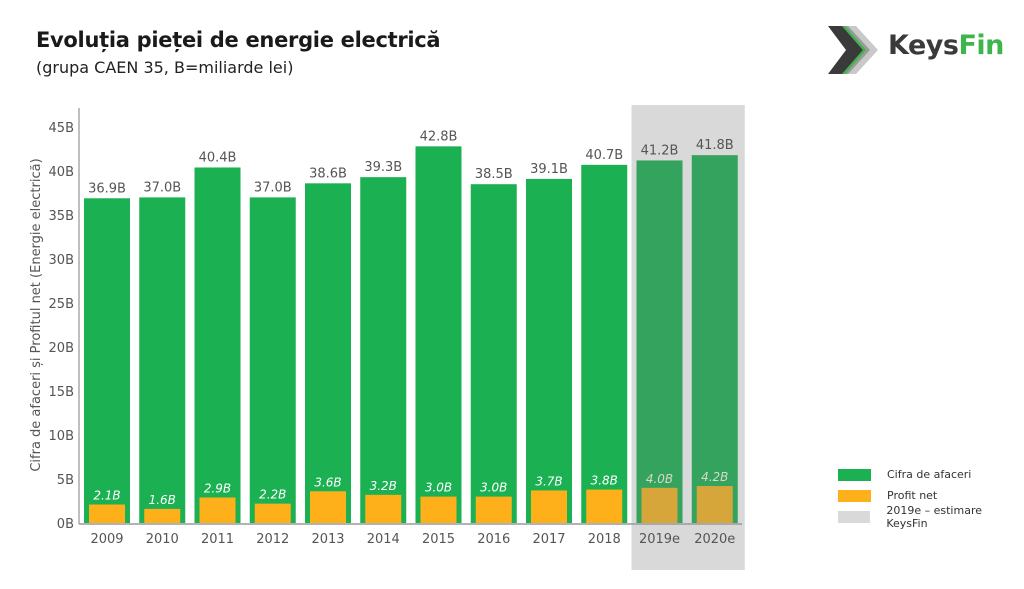 The width and height of the screenshot is (1024, 589). Describe the element at coordinates (923, 45) in the screenshot. I see `logo-text-keys: Keys` at that location.